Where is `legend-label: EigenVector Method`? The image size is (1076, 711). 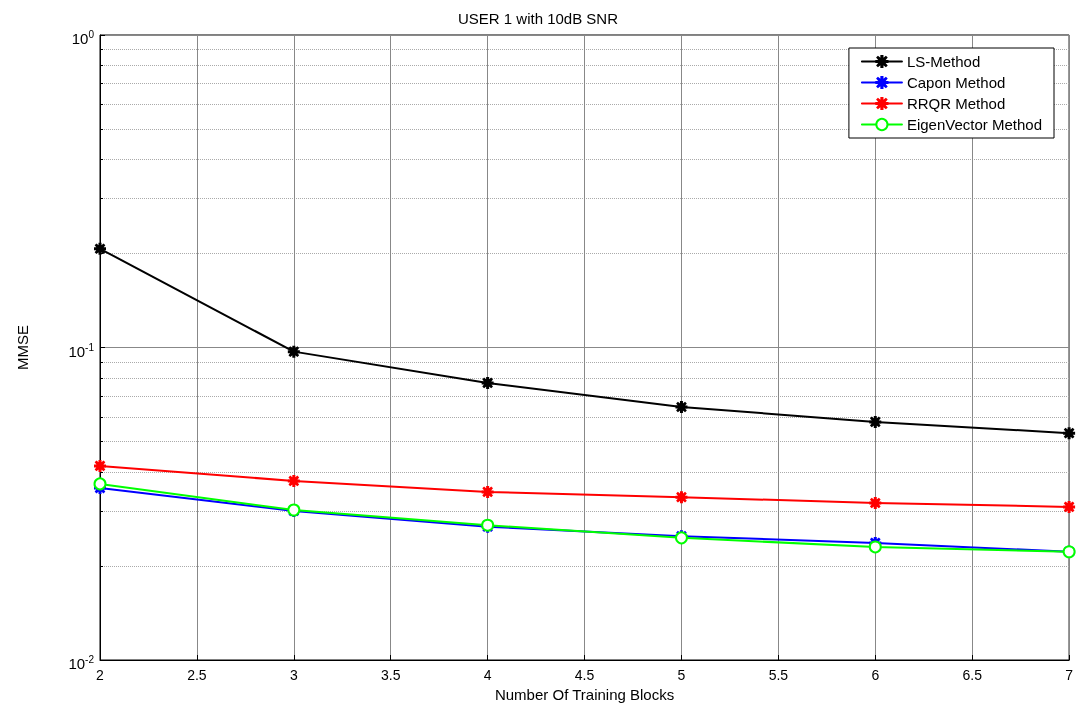 legend-label: EigenVector Method is located at coordinates (974, 124).